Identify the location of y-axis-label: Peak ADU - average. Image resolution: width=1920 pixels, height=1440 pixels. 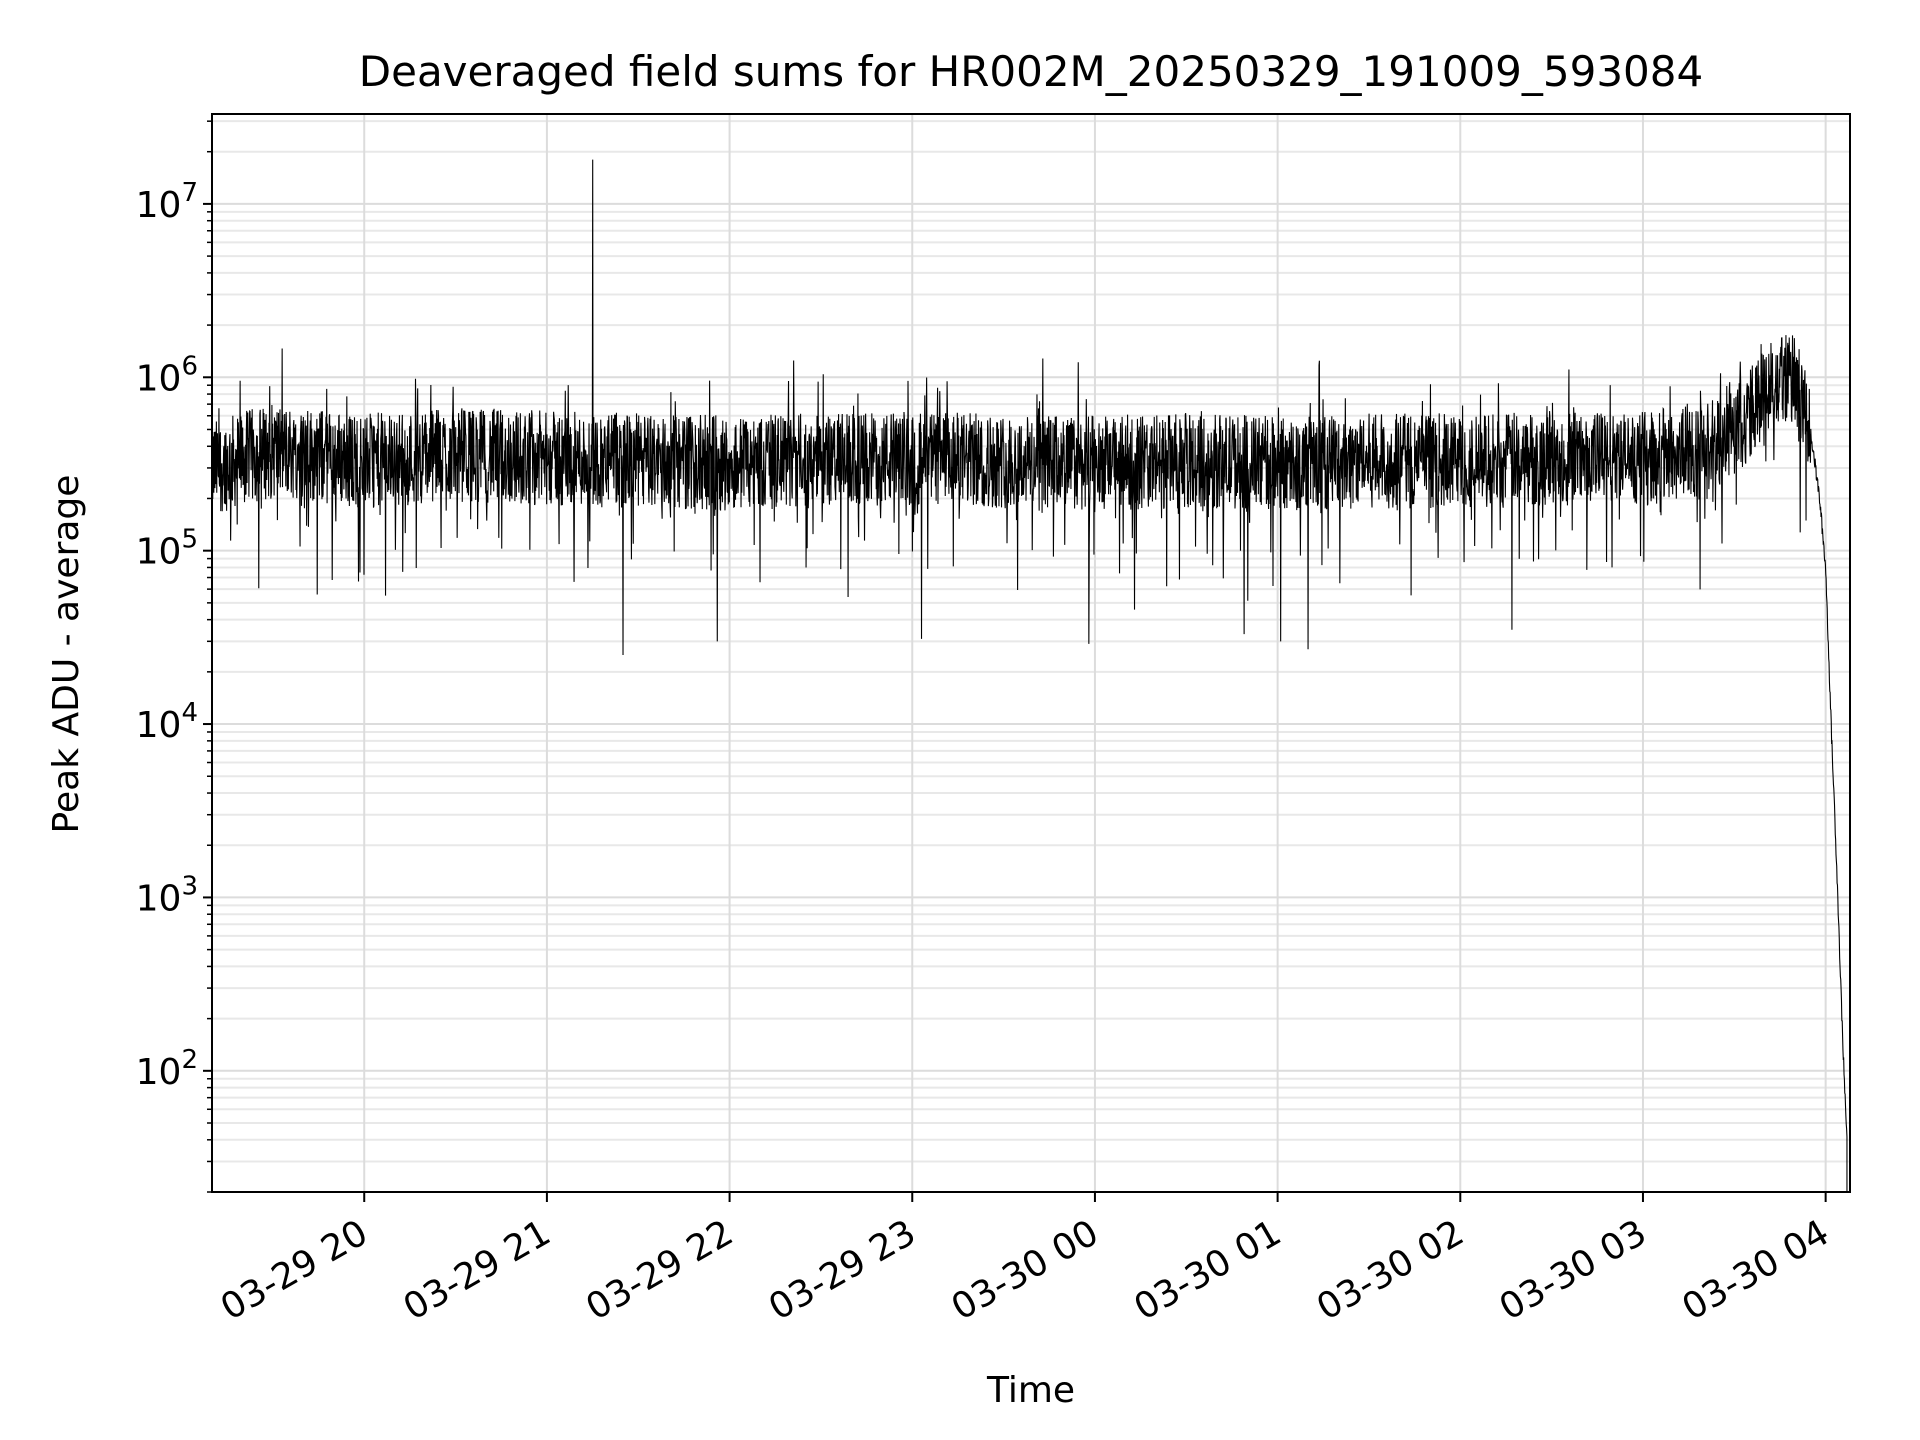
(66, 654).